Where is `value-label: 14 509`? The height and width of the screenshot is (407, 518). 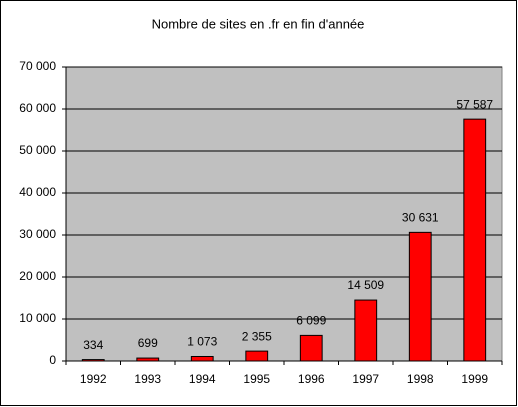
value-label: 14 509 is located at coordinates (365, 285).